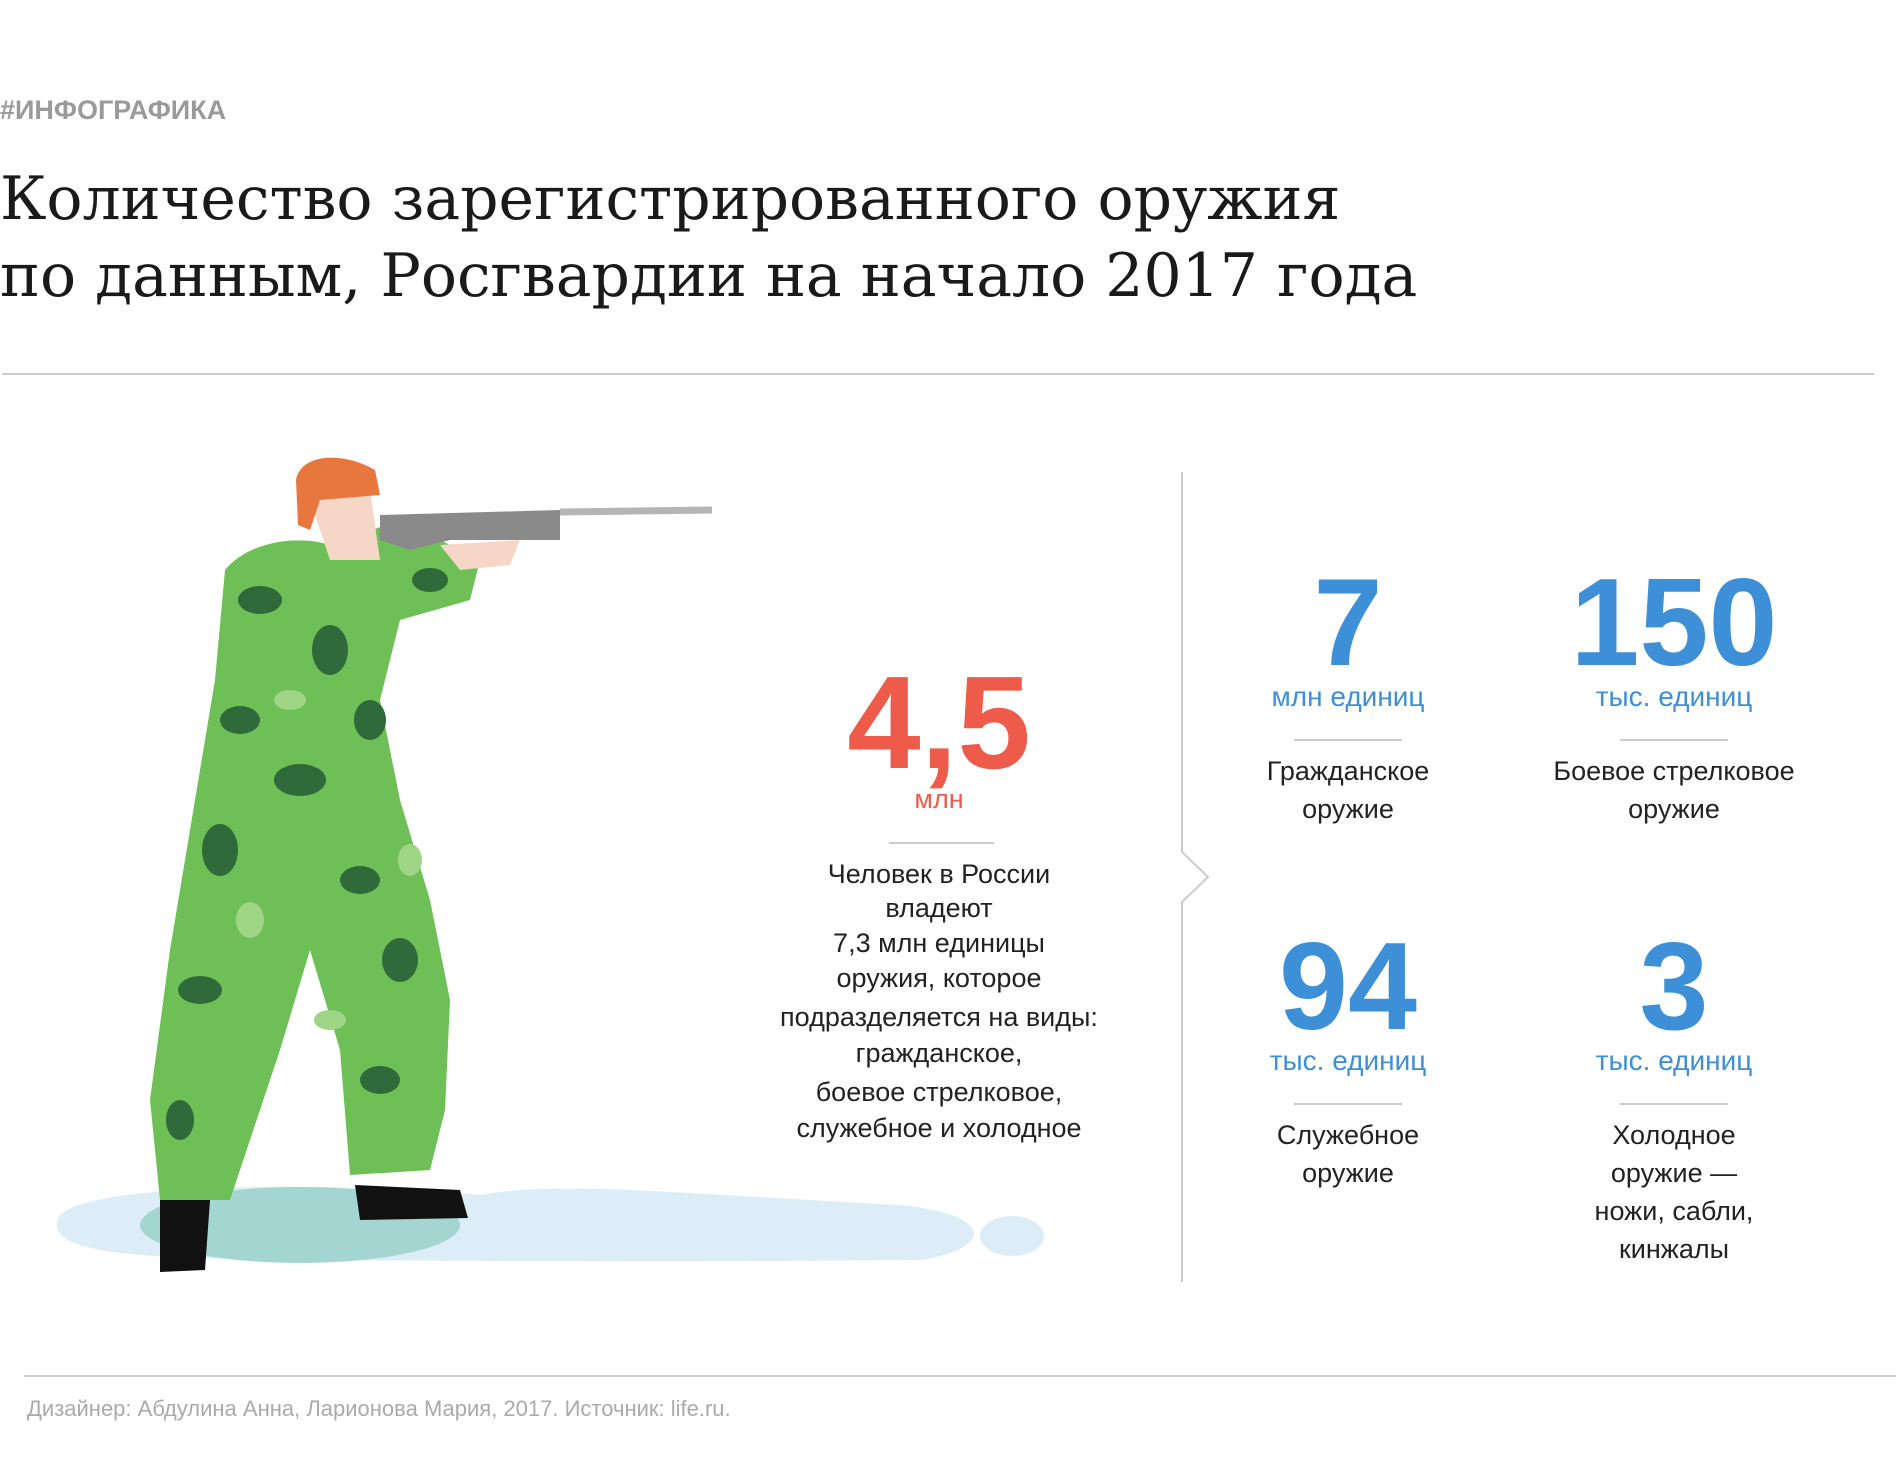 This screenshot has height=1474, width=1896. What do you see at coordinates (939, 978) in the screenshot?
I see `description-line: оружия, которое` at bounding box center [939, 978].